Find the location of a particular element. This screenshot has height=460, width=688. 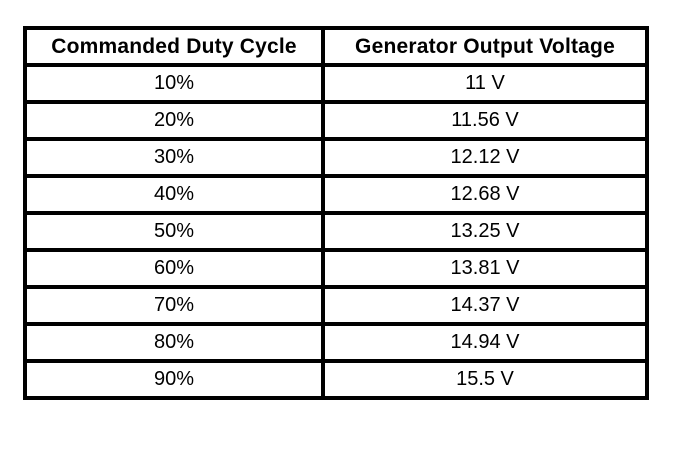

duty-cycle-cell: 10% is located at coordinates (174, 83).